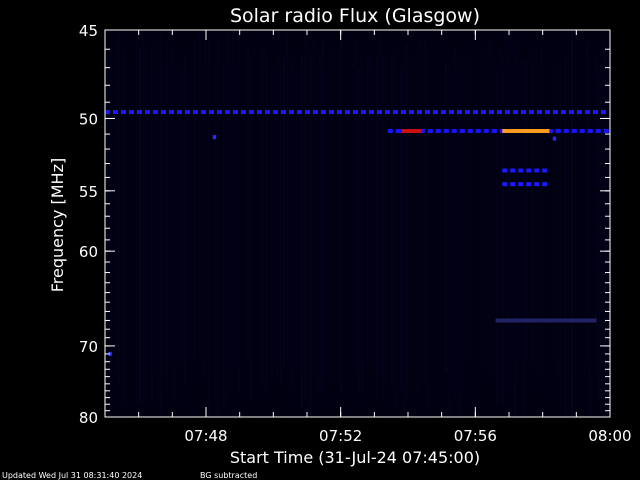 The width and height of the screenshot is (640, 480). What do you see at coordinates (205, 436) in the screenshot?
I see `x-tick-label: 07:48` at bounding box center [205, 436].